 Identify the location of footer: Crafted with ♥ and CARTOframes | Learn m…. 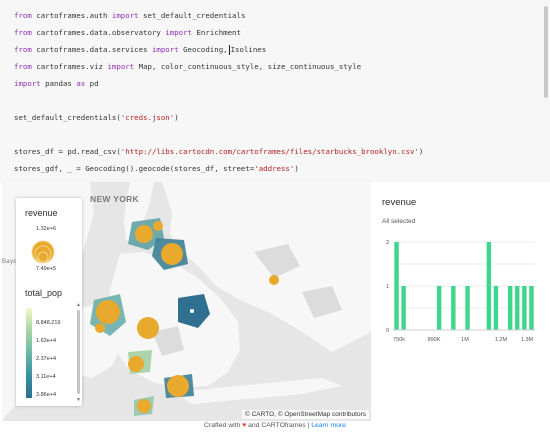
(275, 425).